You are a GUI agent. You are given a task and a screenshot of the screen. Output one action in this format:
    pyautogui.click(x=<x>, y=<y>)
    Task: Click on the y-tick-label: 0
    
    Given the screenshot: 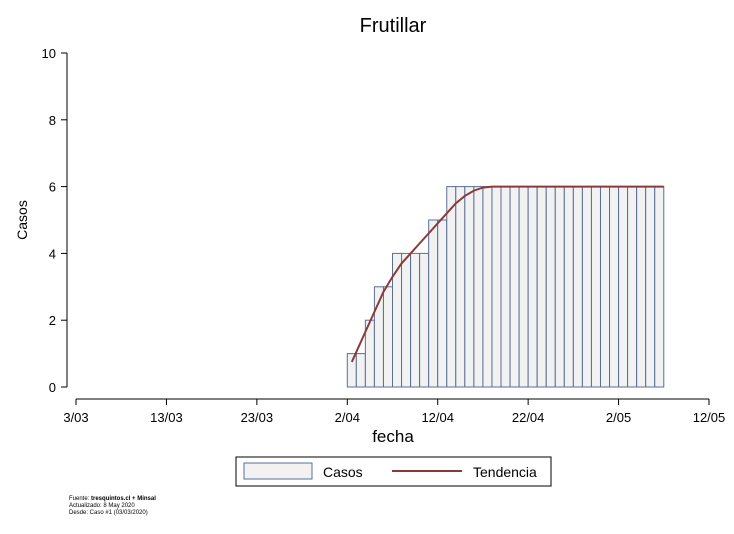 What is the action you would take?
    pyautogui.click(x=52, y=387)
    